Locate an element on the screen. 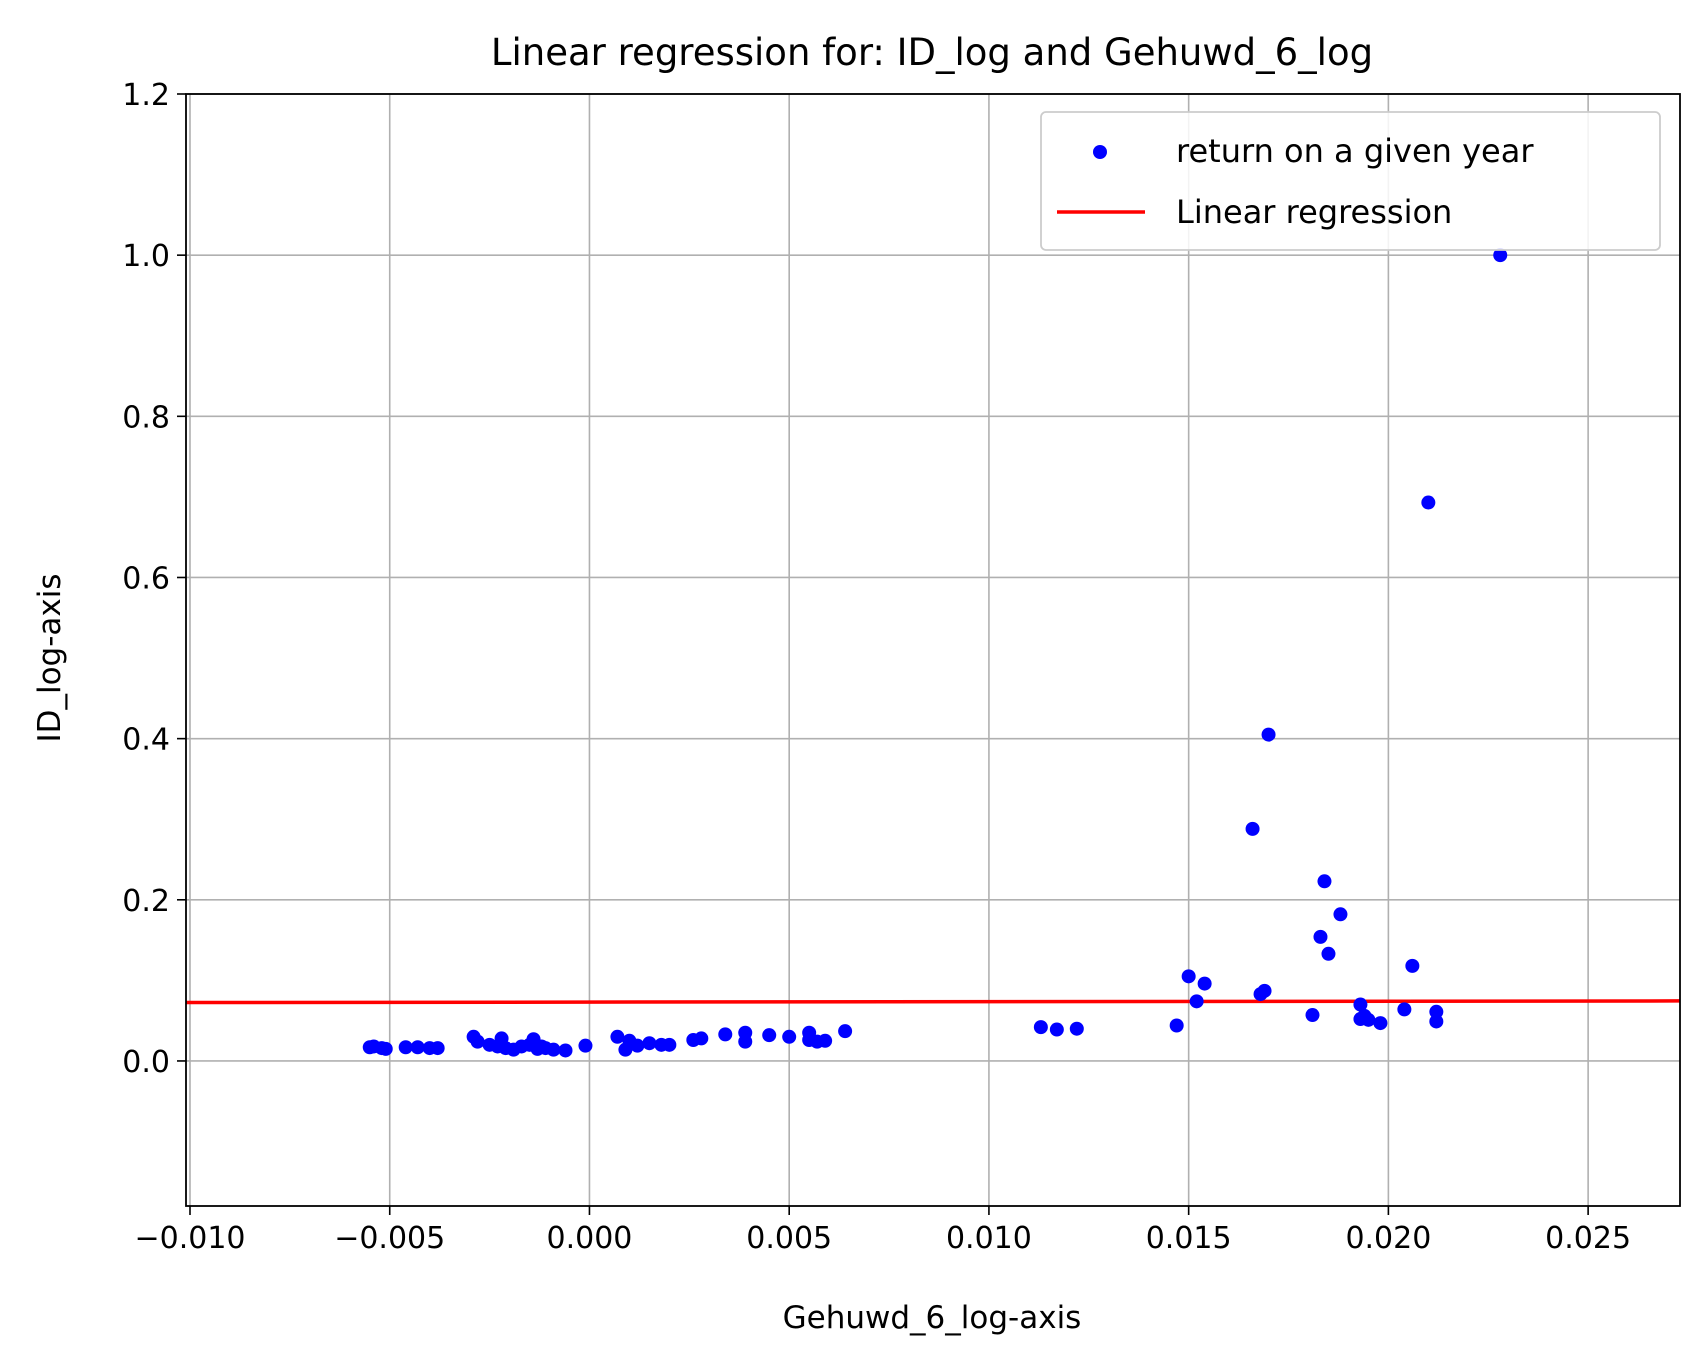 This screenshot has height=1362, width=1703. y-tick-label: 0.2 is located at coordinates (146, 901).